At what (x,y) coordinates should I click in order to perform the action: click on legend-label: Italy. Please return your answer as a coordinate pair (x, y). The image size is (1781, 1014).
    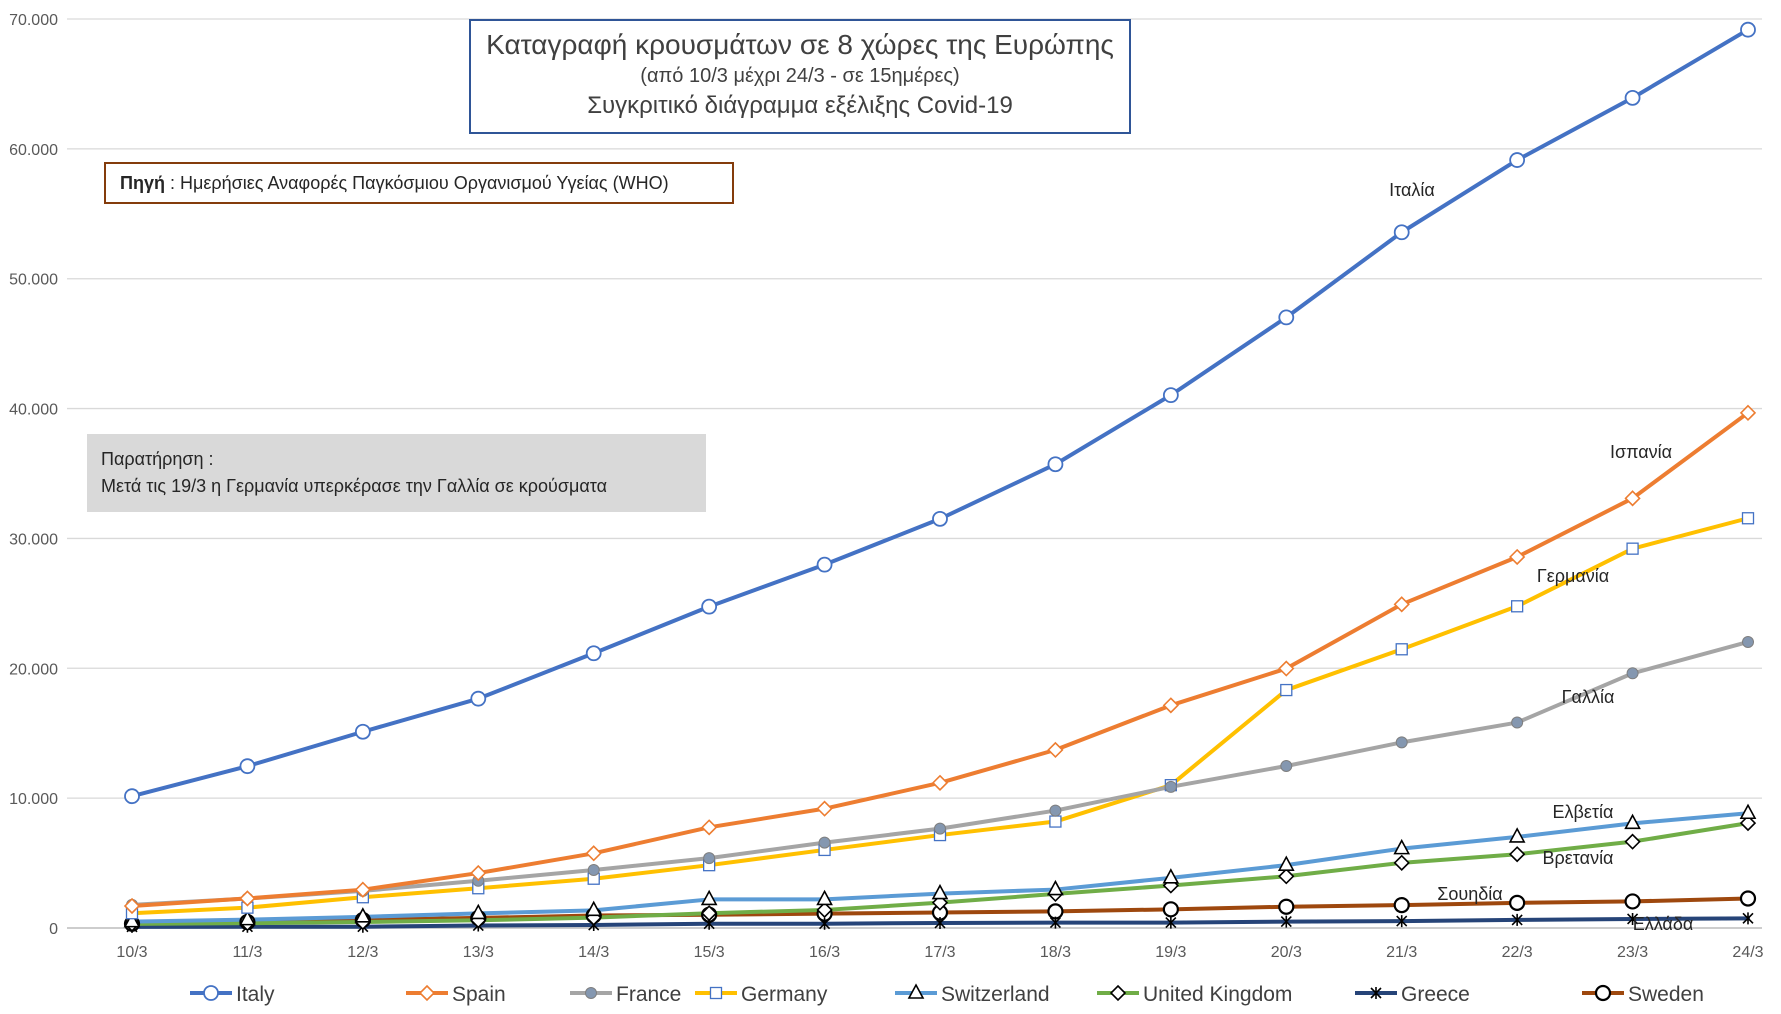
    Looking at the image, I should click on (255, 994).